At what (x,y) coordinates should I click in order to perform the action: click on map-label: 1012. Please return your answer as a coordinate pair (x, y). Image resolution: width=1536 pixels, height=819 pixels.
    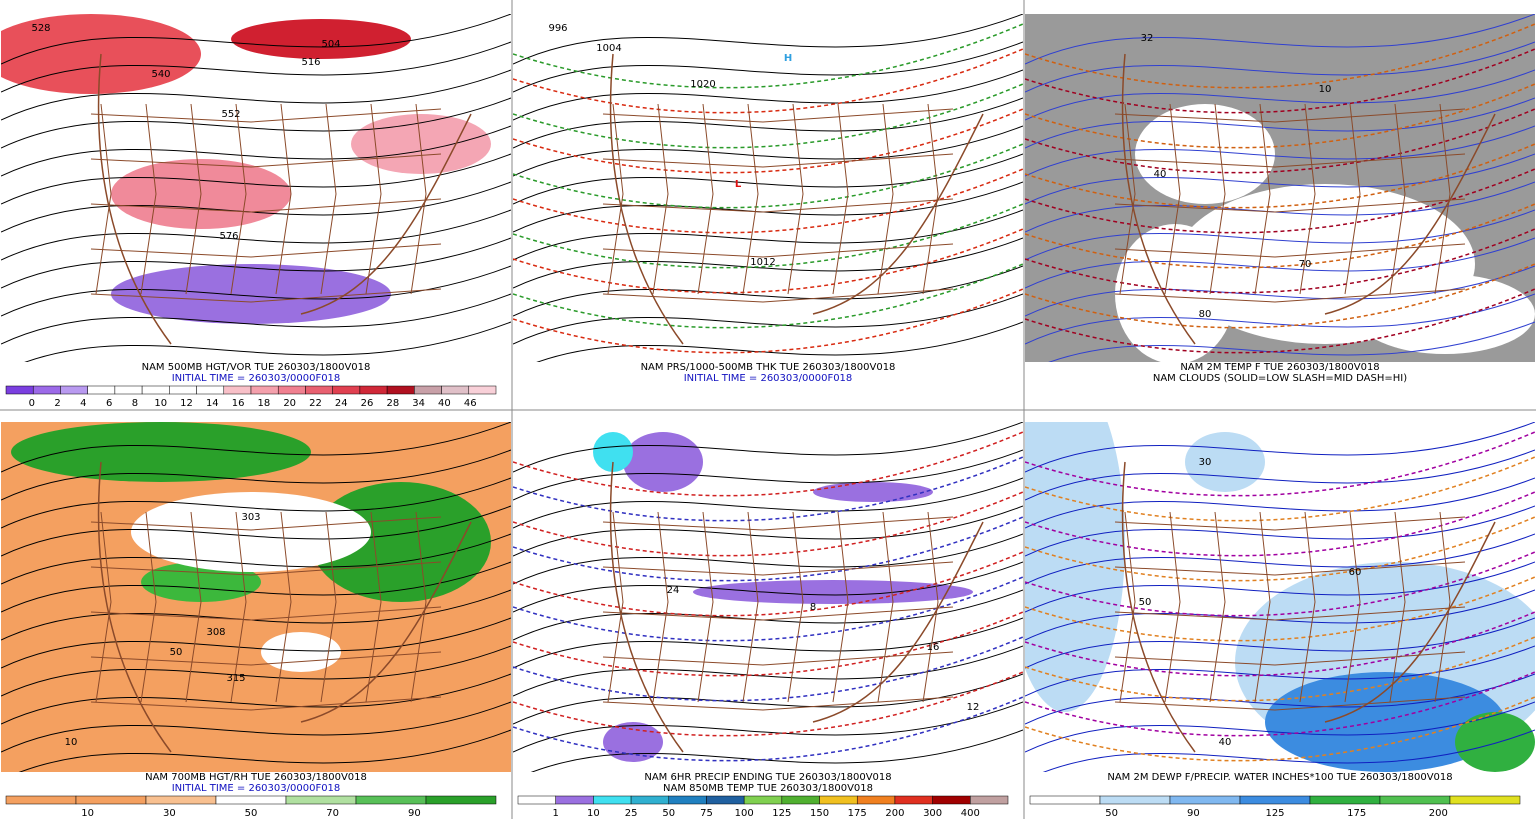
    Looking at the image, I should click on (762, 262).